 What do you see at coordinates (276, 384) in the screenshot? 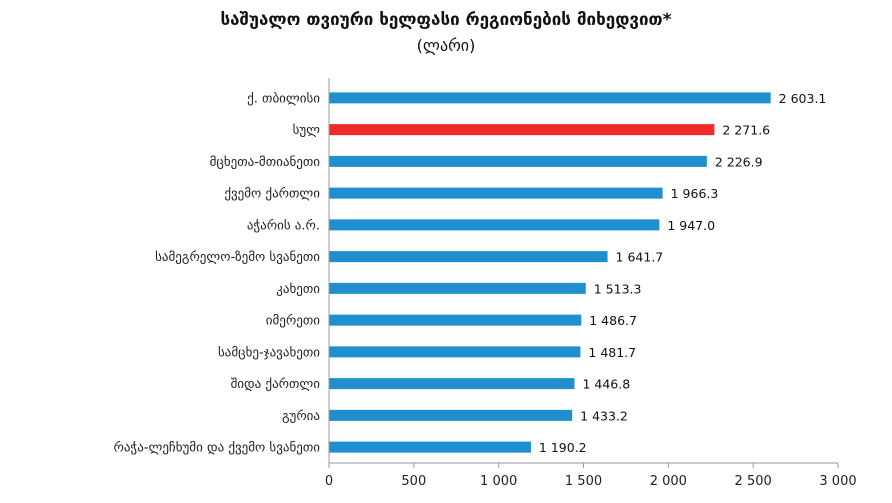
I see `category-label: შიდა ქართლი` at bounding box center [276, 384].